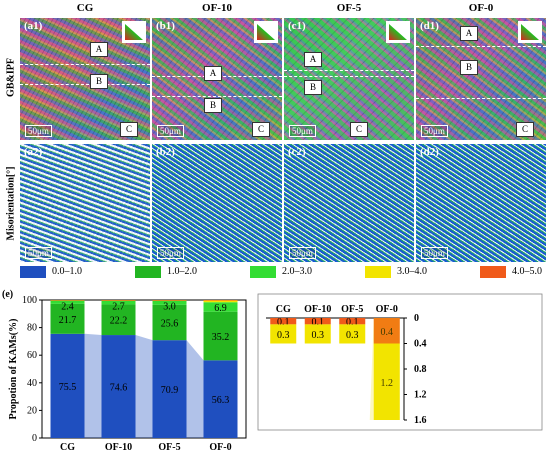 This screenshot has height=453, width=550. Describe the element at coordinates (32, 410) in the screenshot. I see `y-tick-label: 20` at that location.